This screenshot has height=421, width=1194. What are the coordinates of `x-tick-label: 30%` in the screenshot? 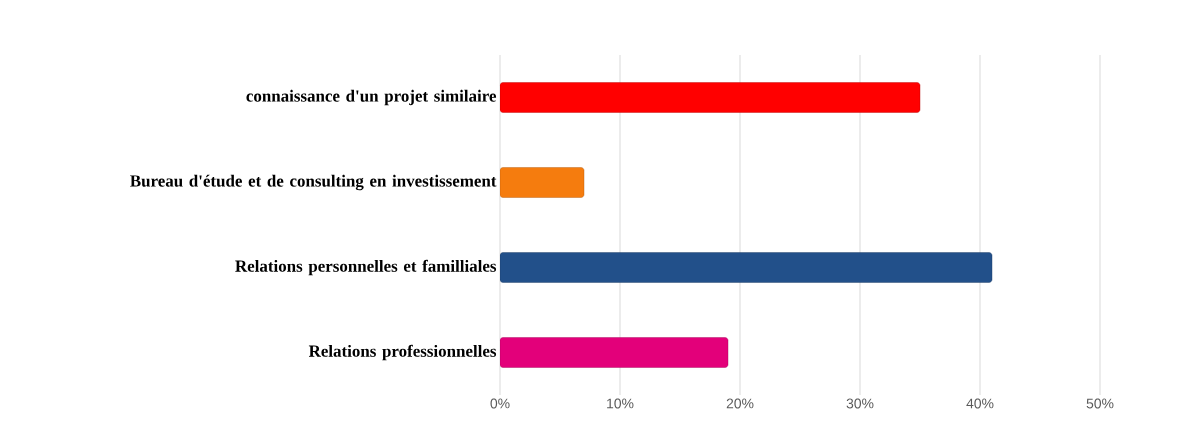 It's located at (860, 403).